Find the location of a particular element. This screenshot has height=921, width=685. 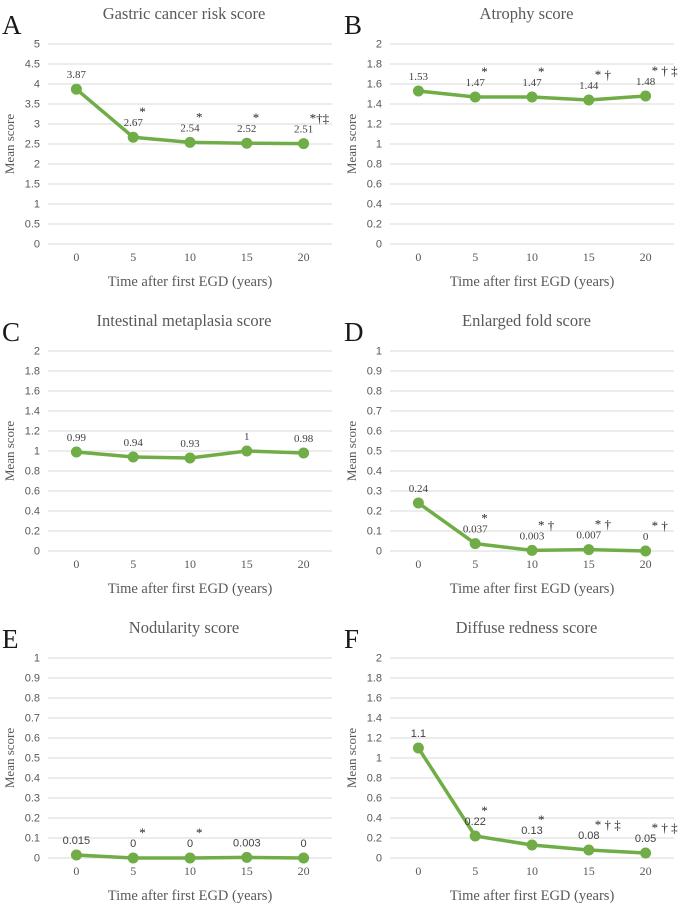

data-point-label: 0.13 is located at coordinates (531, 831).